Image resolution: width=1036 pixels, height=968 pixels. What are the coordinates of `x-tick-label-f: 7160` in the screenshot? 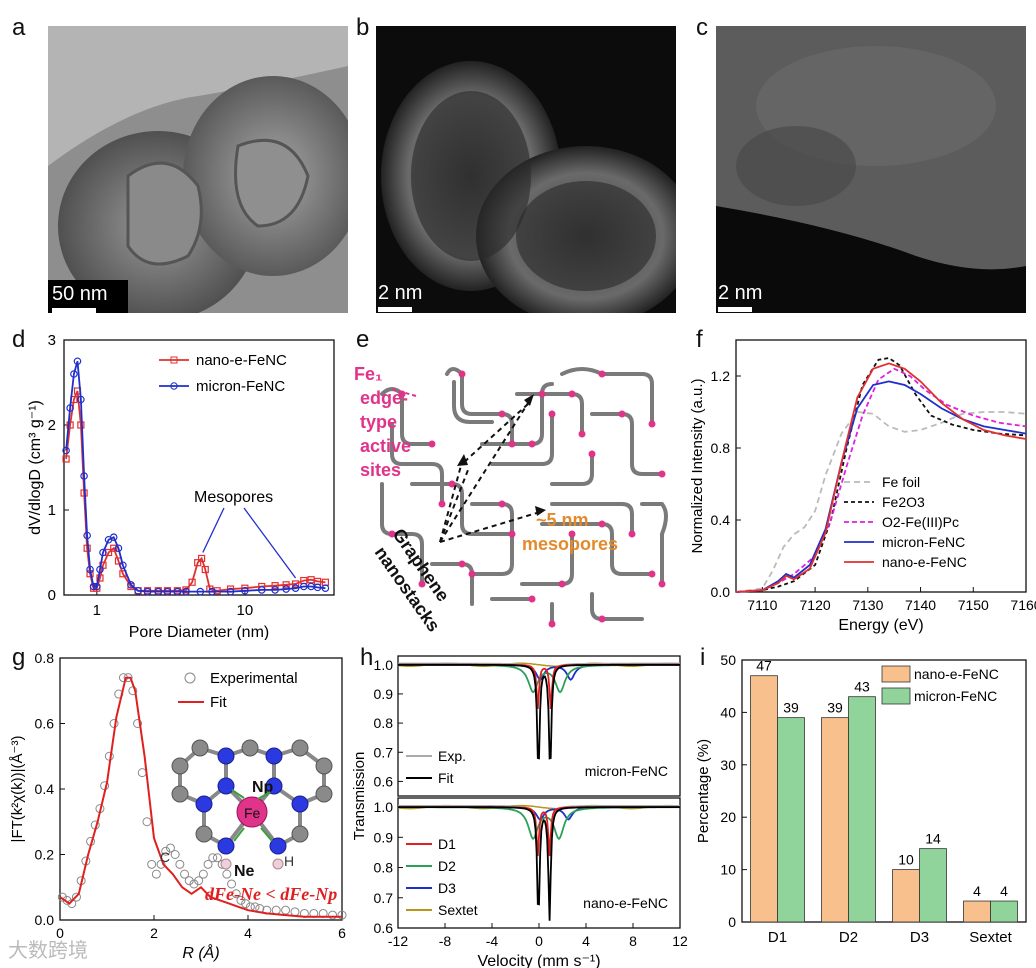 It's located at (1023, 605).